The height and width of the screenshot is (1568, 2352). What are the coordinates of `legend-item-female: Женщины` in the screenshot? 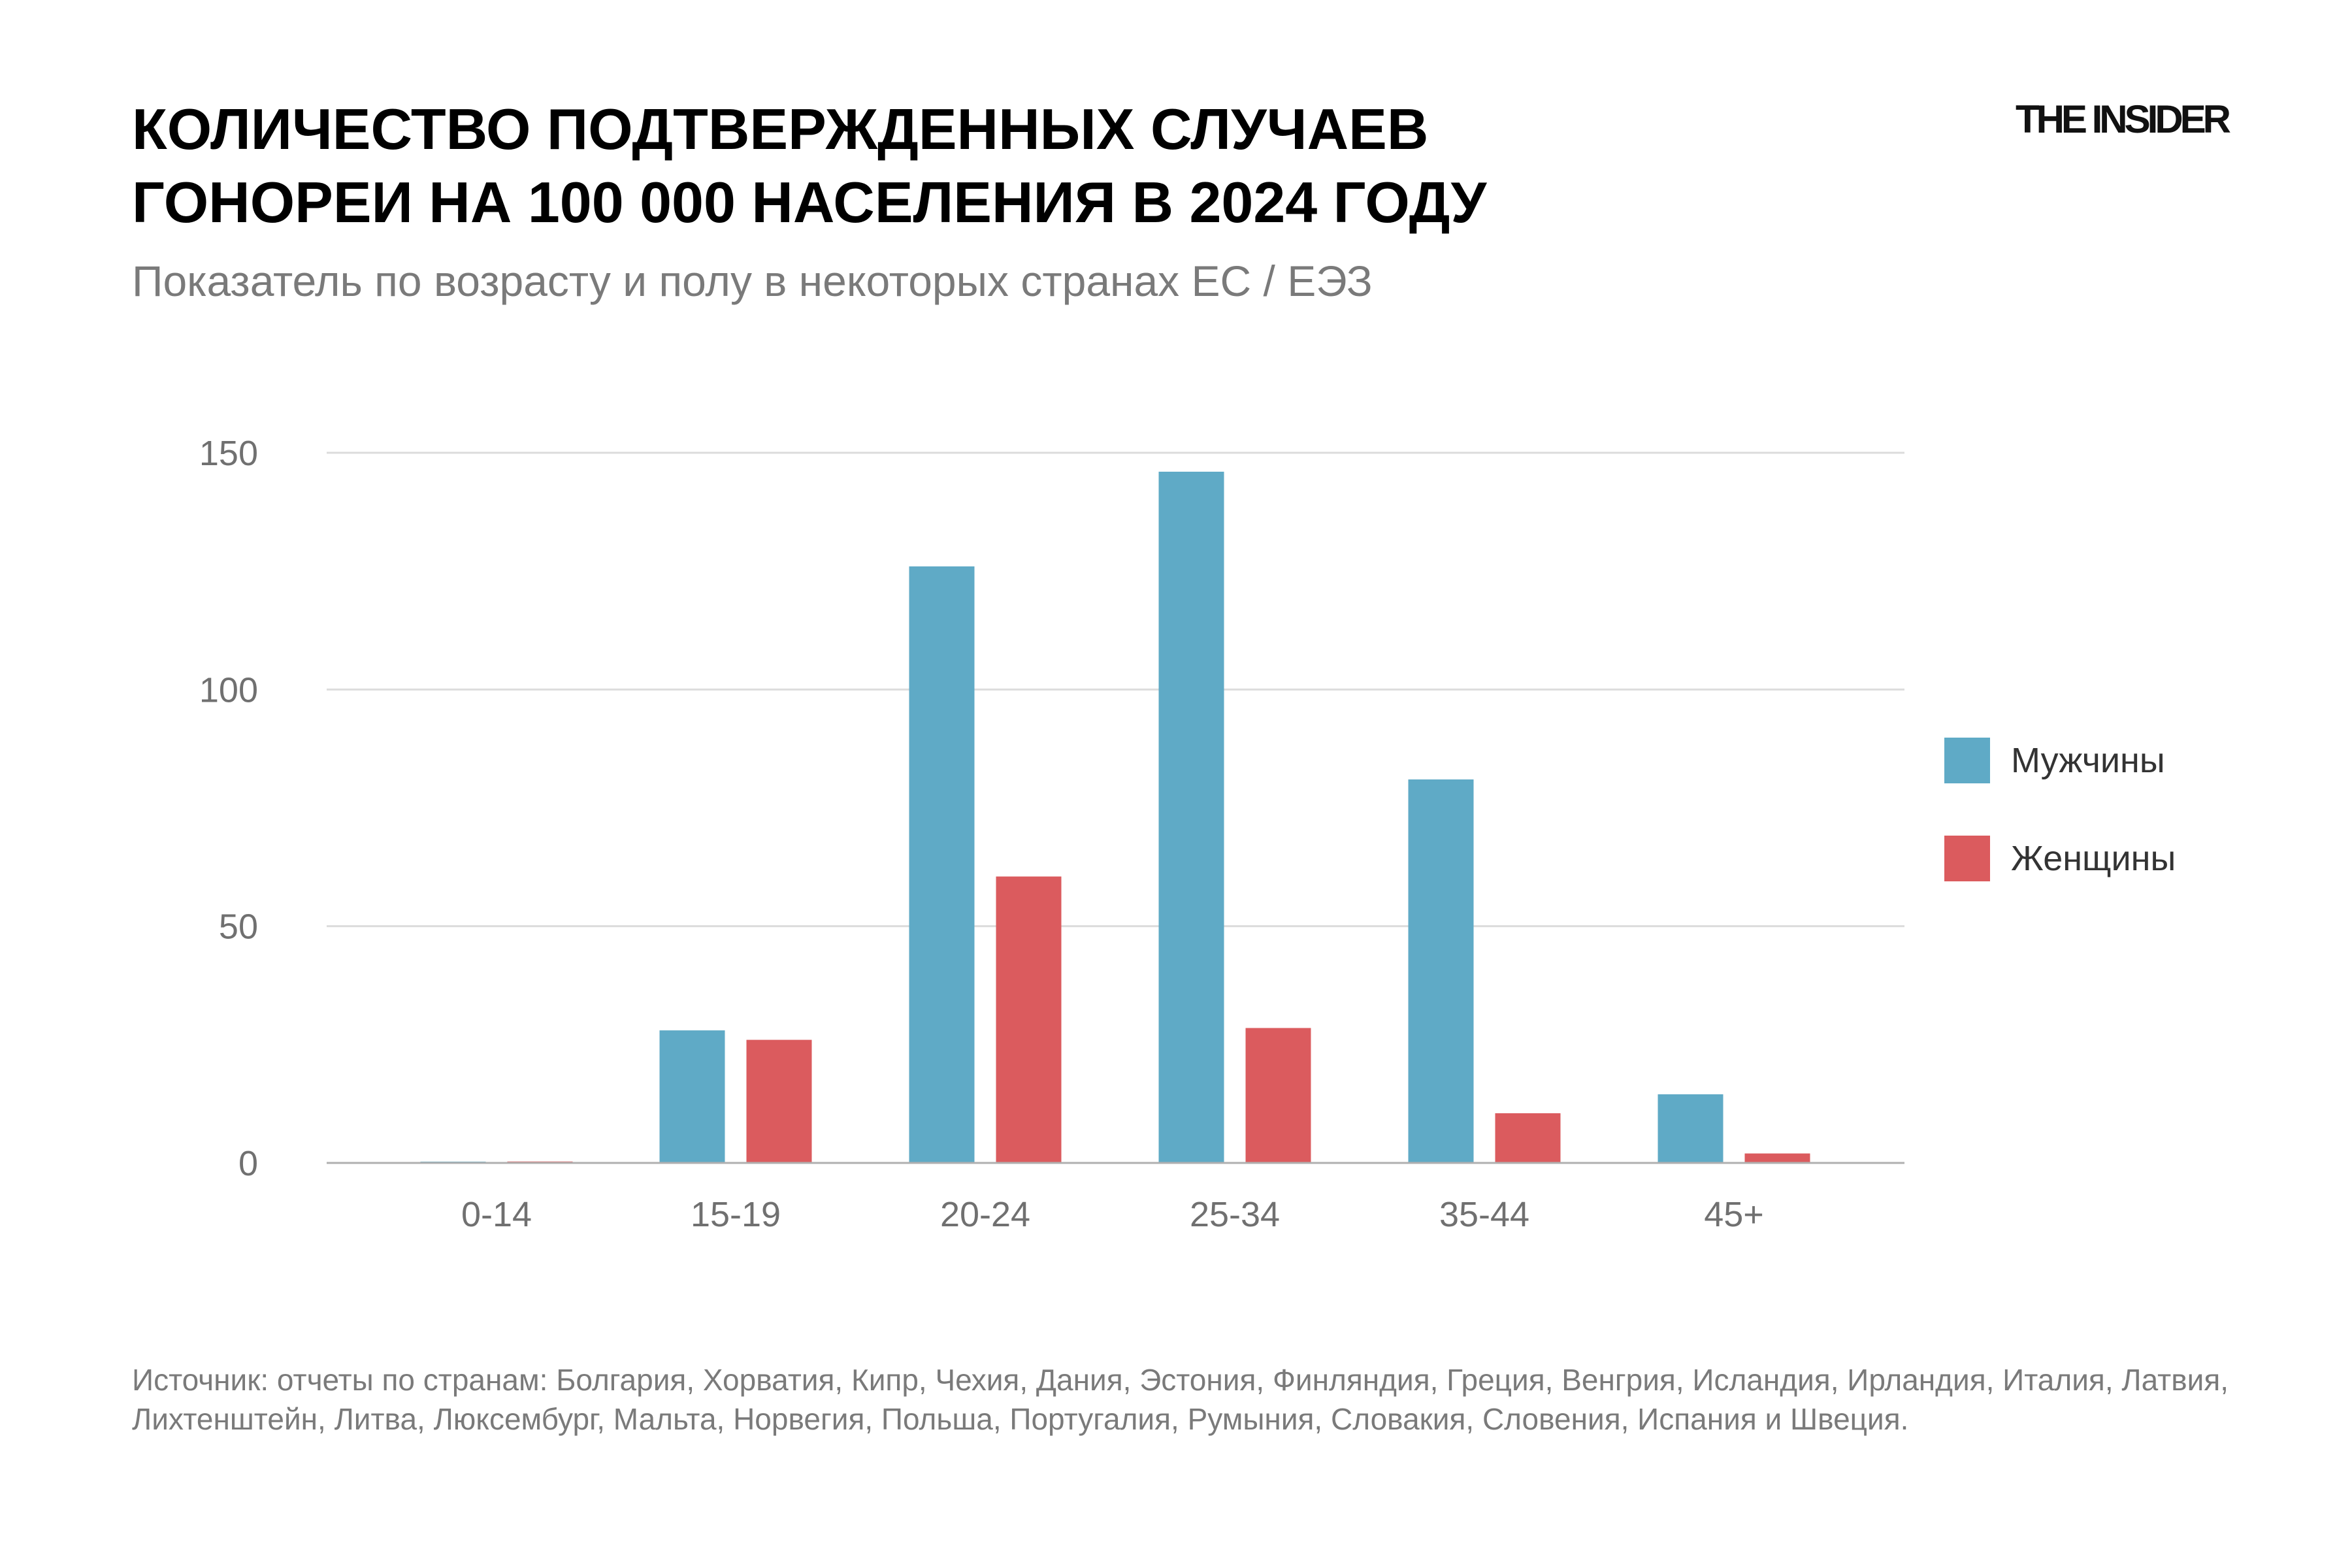 It's located at (2060, 858).